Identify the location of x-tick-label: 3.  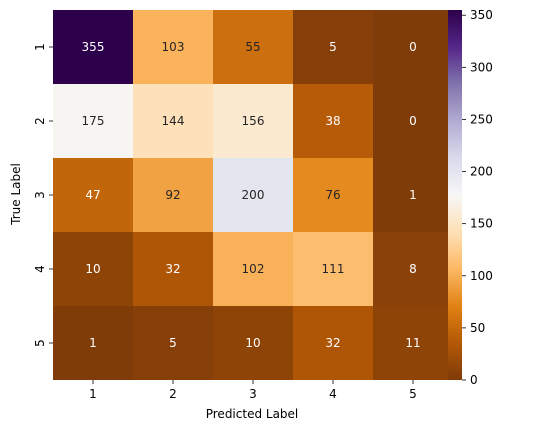
(253, 394).